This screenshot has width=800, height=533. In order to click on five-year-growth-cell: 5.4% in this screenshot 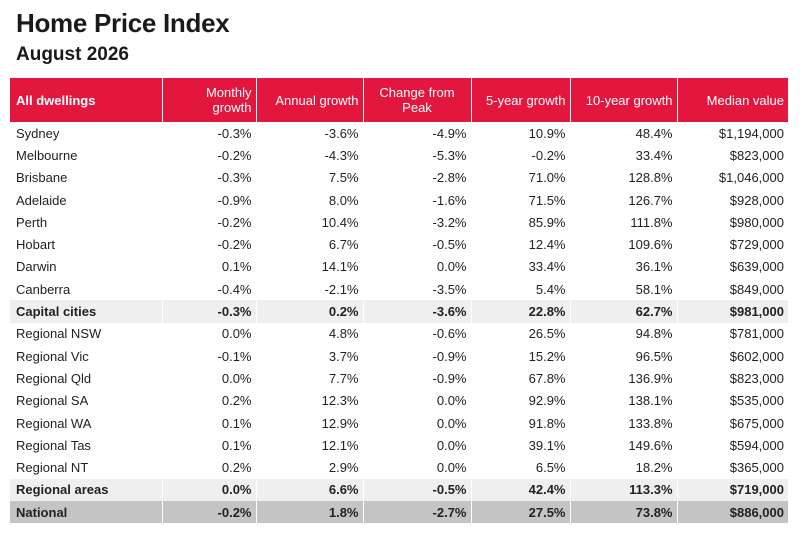, I will do `click(521, 289)`.